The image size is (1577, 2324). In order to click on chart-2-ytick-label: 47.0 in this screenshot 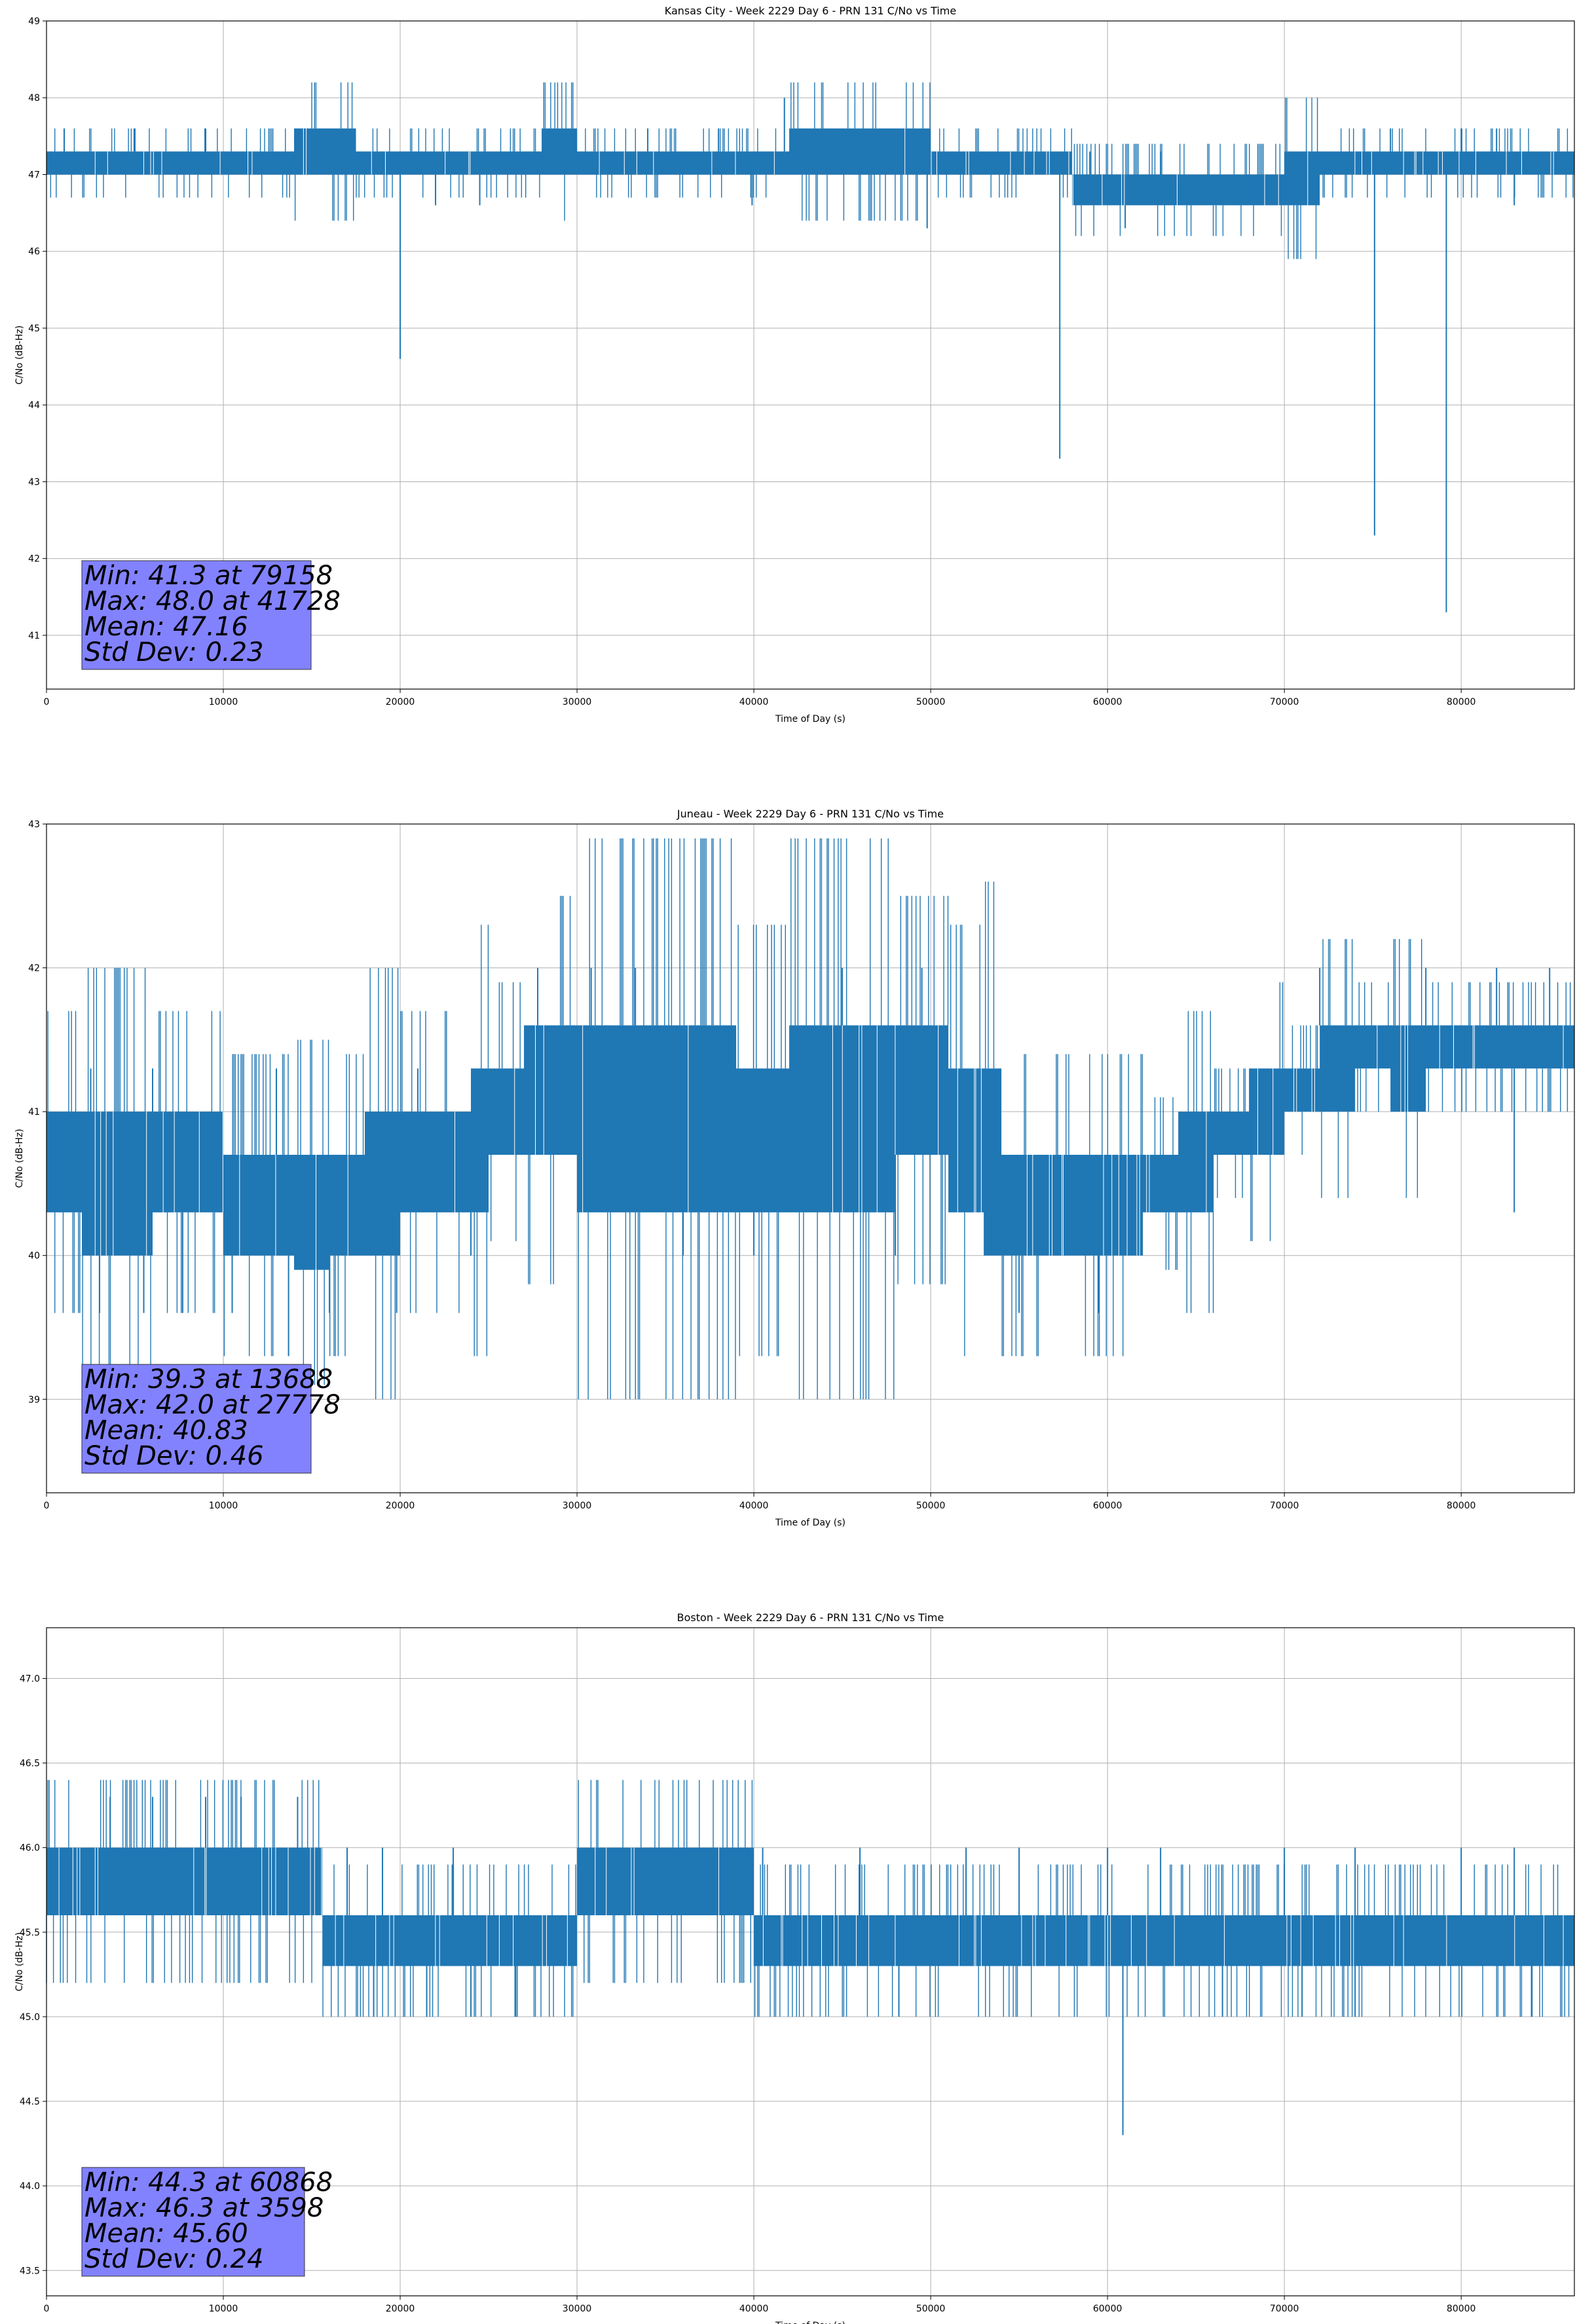, I will do `click(30, 1679)`.